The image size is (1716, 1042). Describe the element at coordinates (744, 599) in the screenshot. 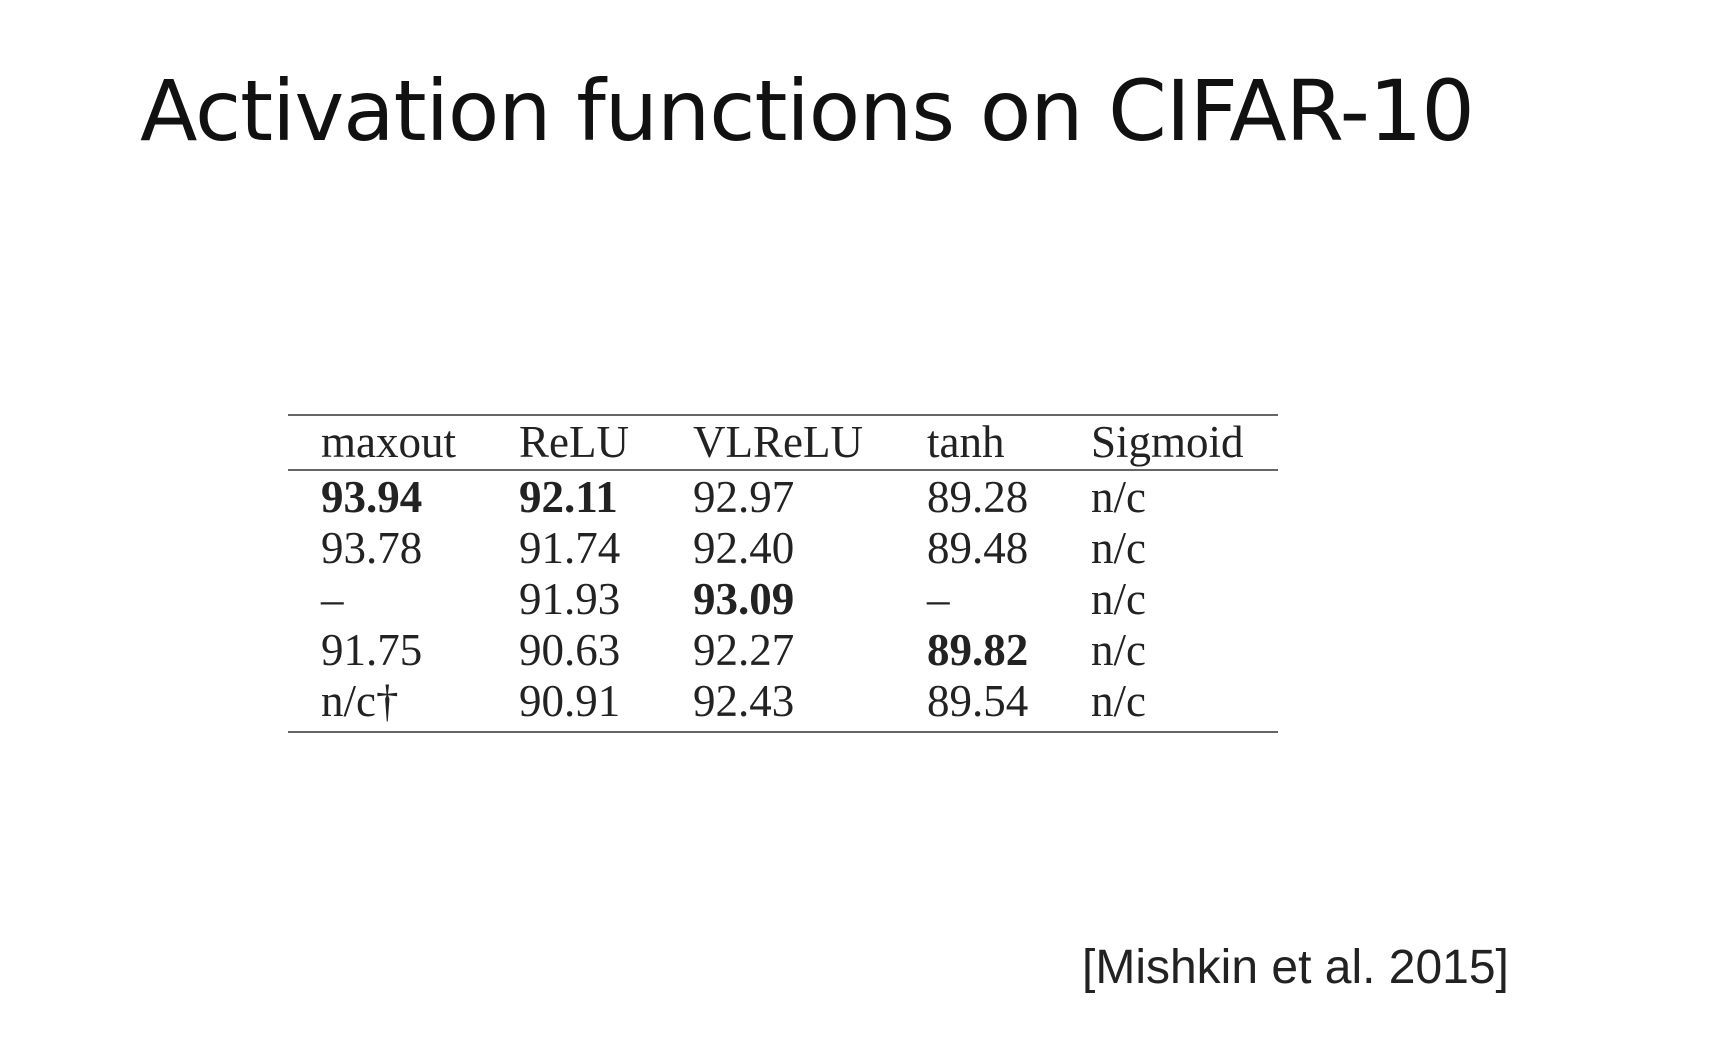

I see `table-cell: 93.09` at that location.